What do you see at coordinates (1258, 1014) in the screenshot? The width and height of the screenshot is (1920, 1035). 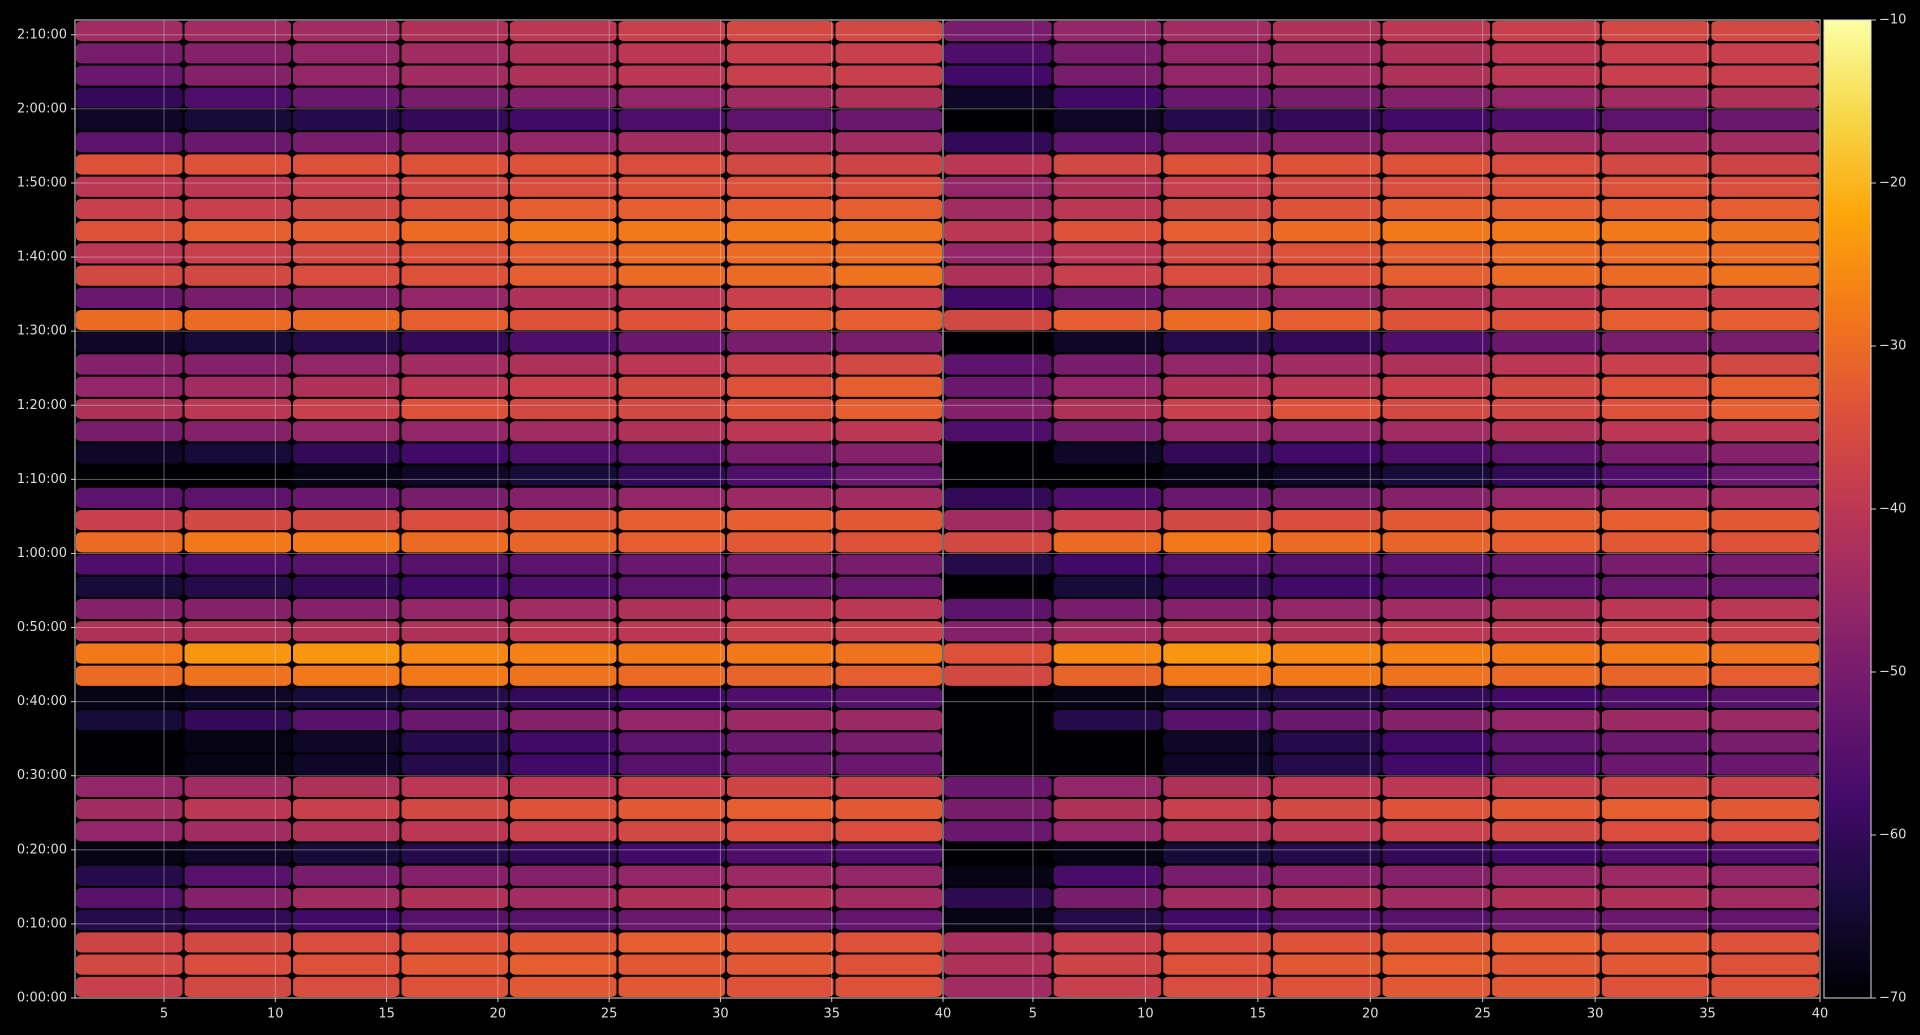 I see `x-tick-label: 15` at bounding box center [1258, 1014].